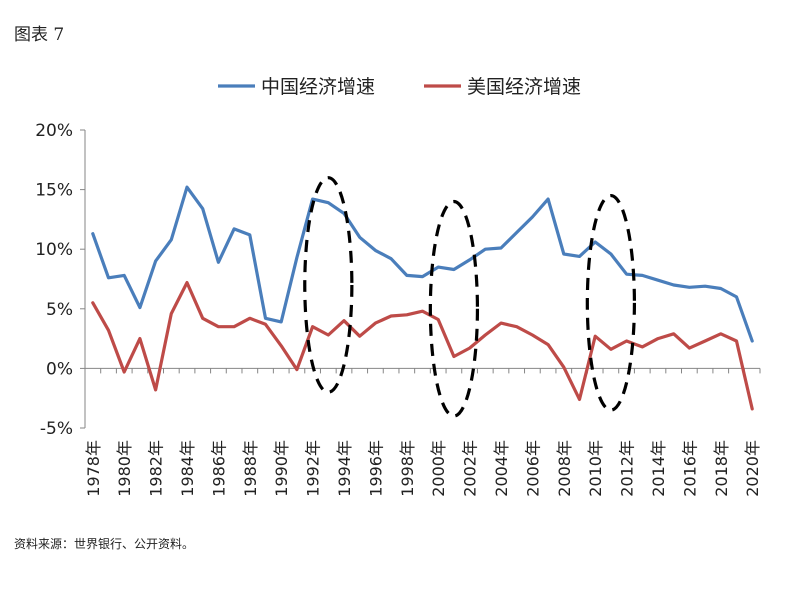  What do you see at coordinates (250, 468) in the screenshot?
I see `x-tick-label: 1988年` at bounding box center [250, 468].